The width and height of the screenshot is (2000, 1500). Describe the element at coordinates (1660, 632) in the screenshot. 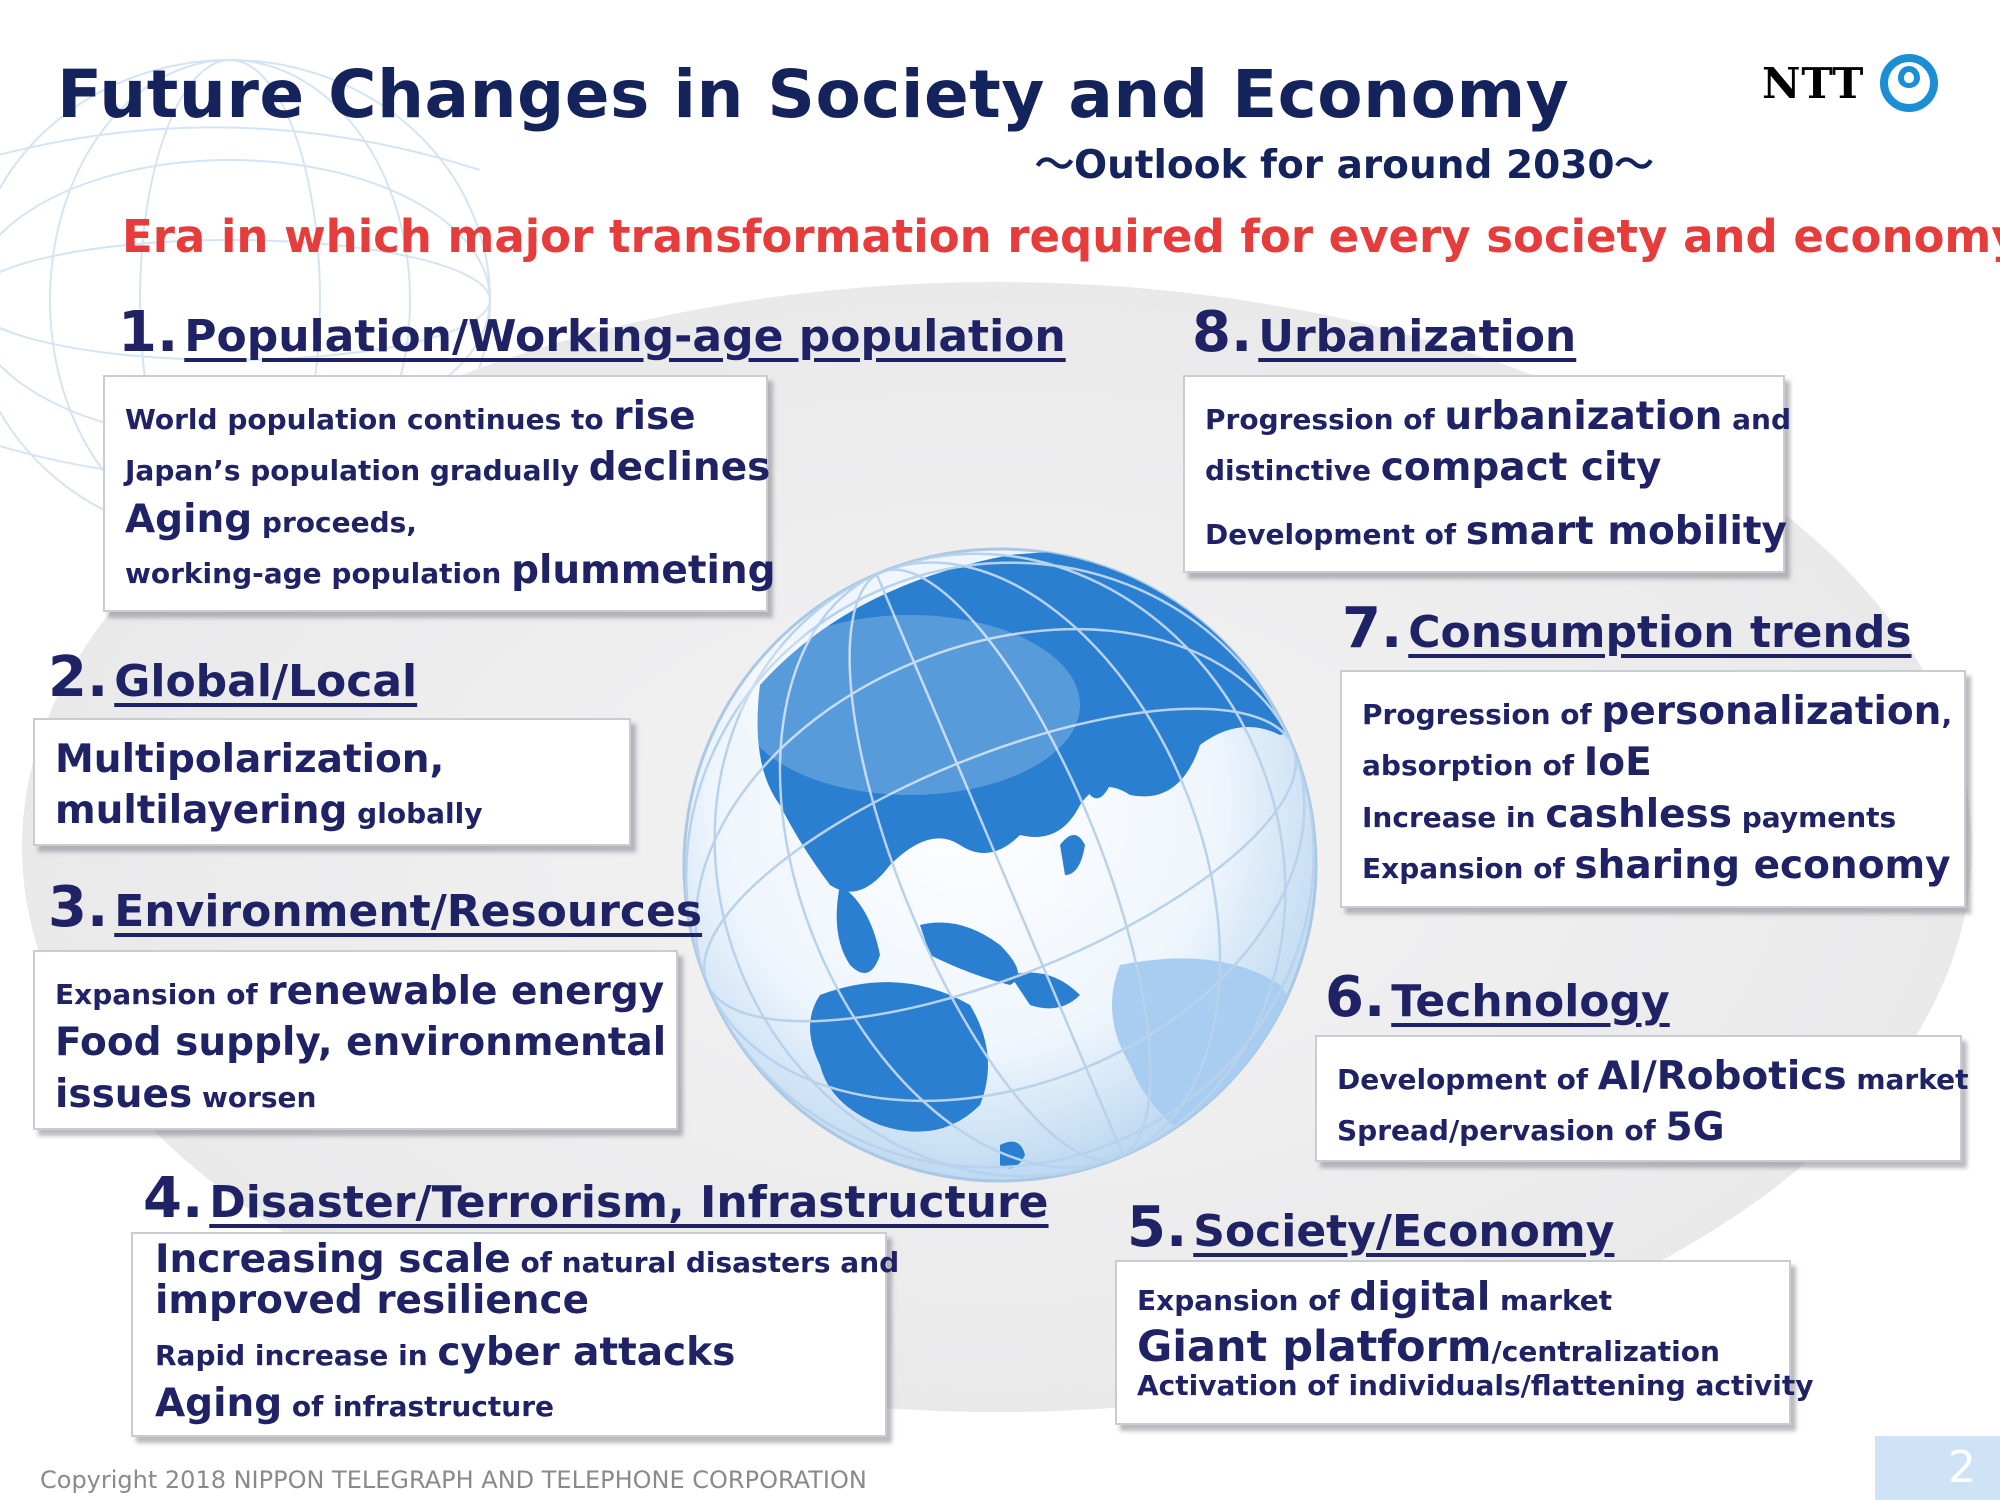

I see `section-title: Consumption trends` at that location.